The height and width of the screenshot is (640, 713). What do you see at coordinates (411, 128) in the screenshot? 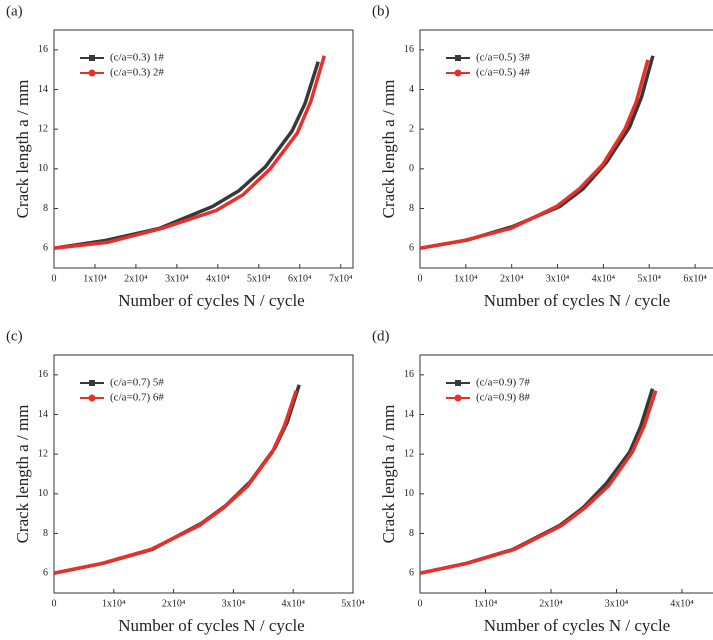
I see `y-tick-label: 2` at bounding box center [411, 128].